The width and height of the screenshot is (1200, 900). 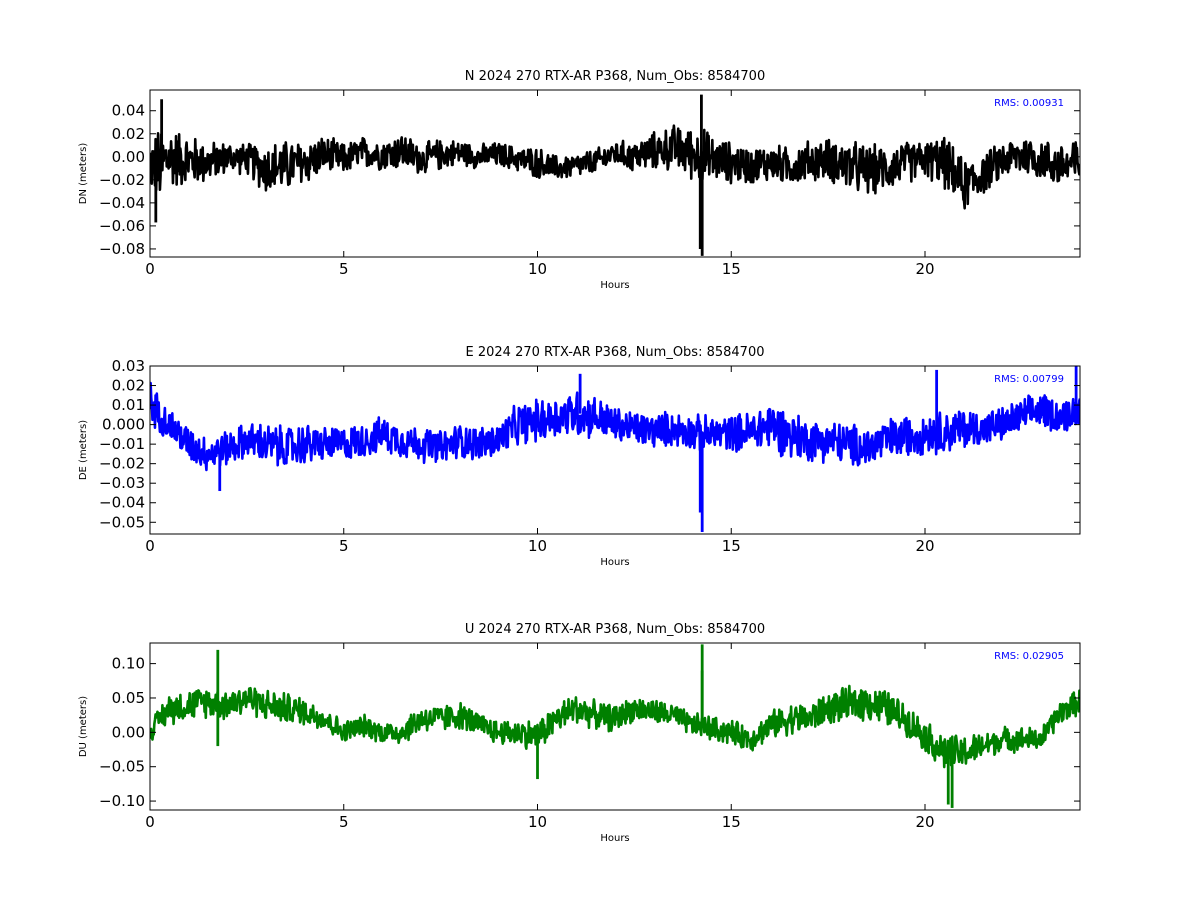 What do you see at coordinates (1029, 379) in the screenshot?
I see `rms-annotation-east: RMS: 0.00799` at bounding box center [1029, 379].